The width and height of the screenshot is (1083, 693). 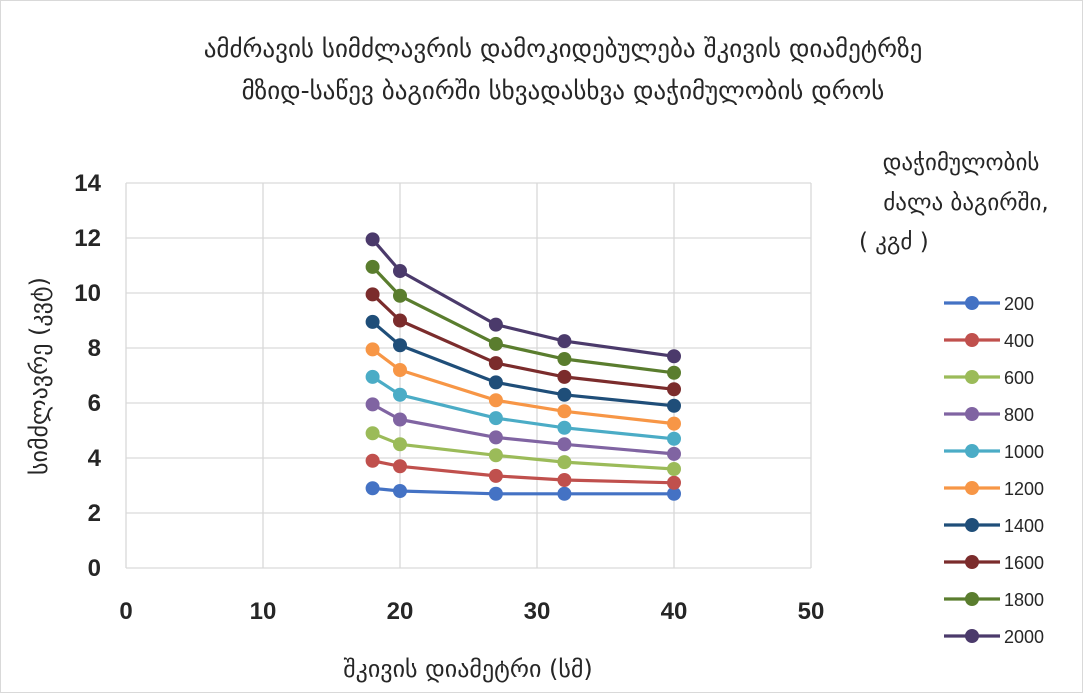 What do you see at coordinates (39, 376) in the screenshot?
I see `y-axis-title: სიმძლავრე (კვტ)` at bounding box center [39, 376].